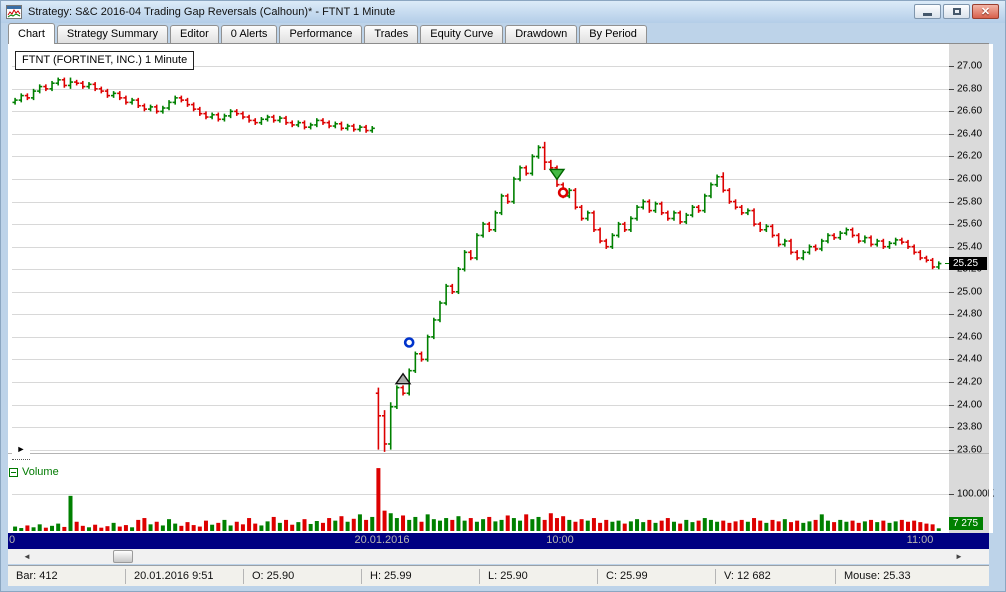 The image size is (1006, 592). I want to click on scroll-left-icon: ◄, so click(27, 556).